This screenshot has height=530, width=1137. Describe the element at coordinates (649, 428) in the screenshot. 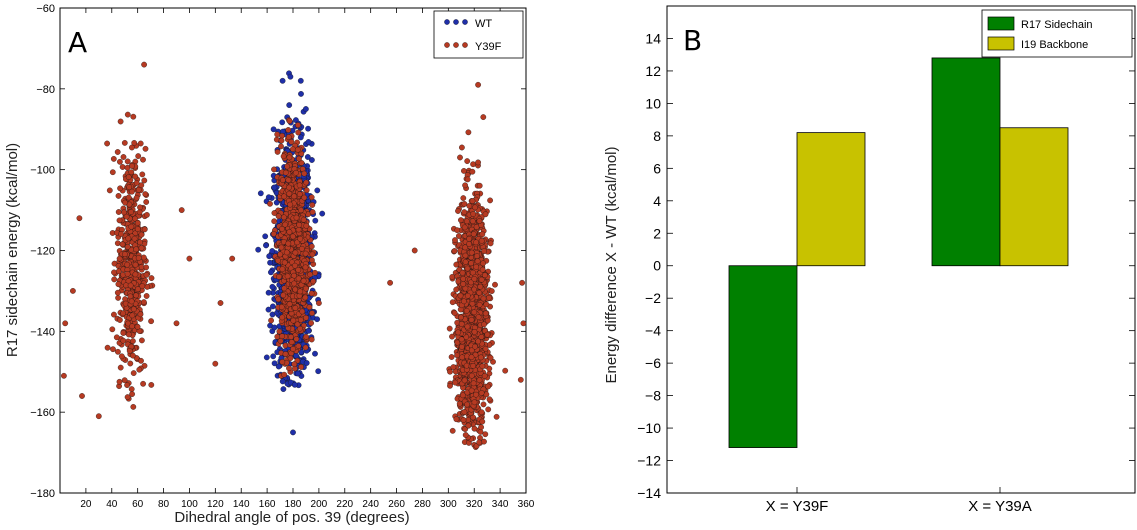

I see `y-tick-label: −10` at that location.